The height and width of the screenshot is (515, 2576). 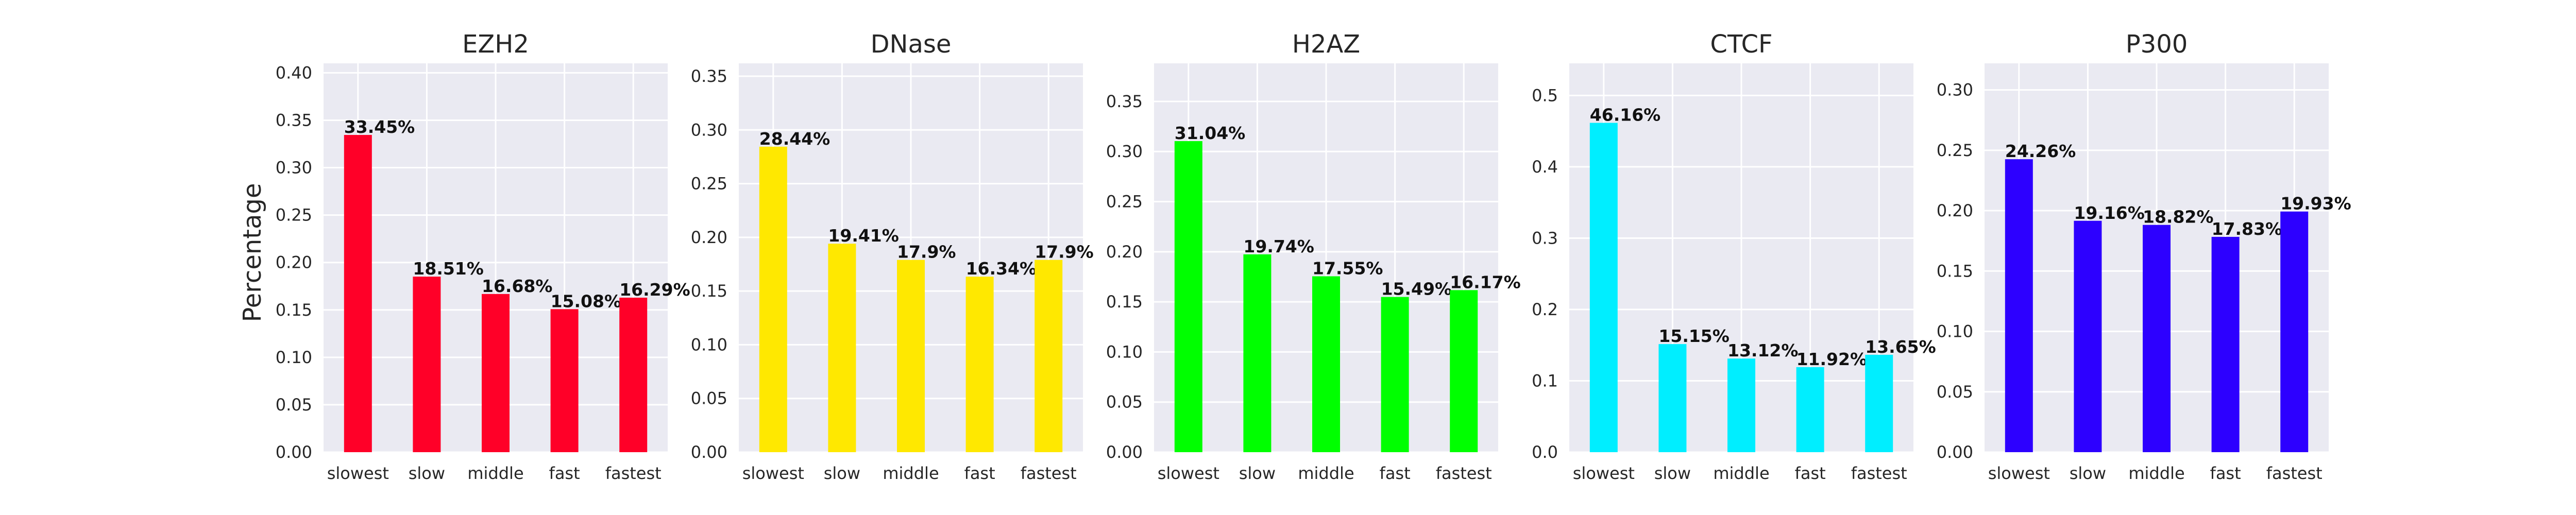 What do you see at coordinates (1832, 359) in the screenshot?
I see `bar-data-label: 11.92%` at bounding box center [1832, 359].